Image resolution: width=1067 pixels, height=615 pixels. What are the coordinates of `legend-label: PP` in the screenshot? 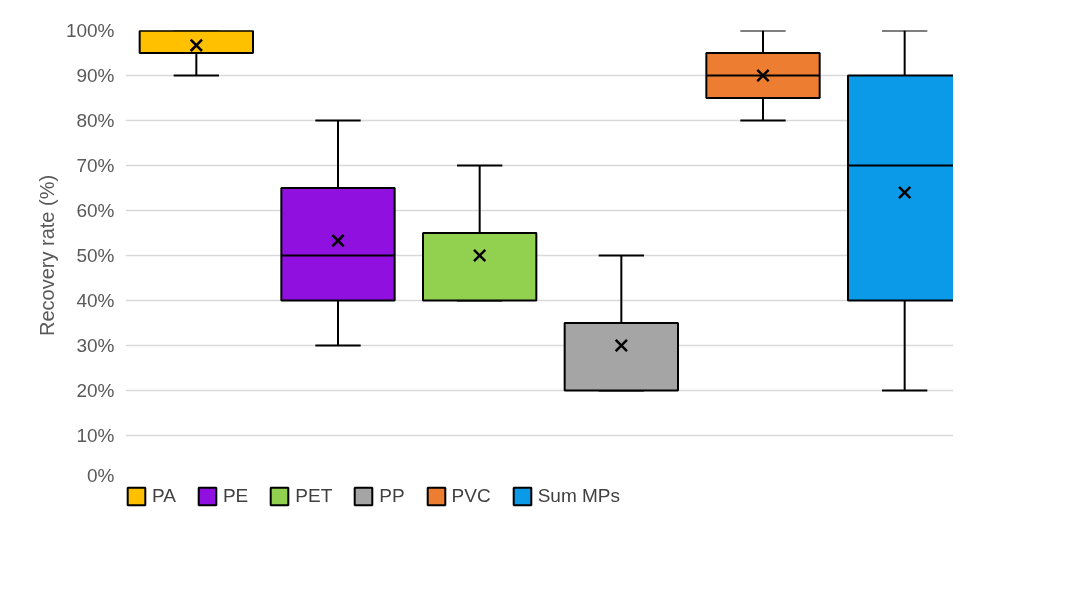 It's located at (392, 496).